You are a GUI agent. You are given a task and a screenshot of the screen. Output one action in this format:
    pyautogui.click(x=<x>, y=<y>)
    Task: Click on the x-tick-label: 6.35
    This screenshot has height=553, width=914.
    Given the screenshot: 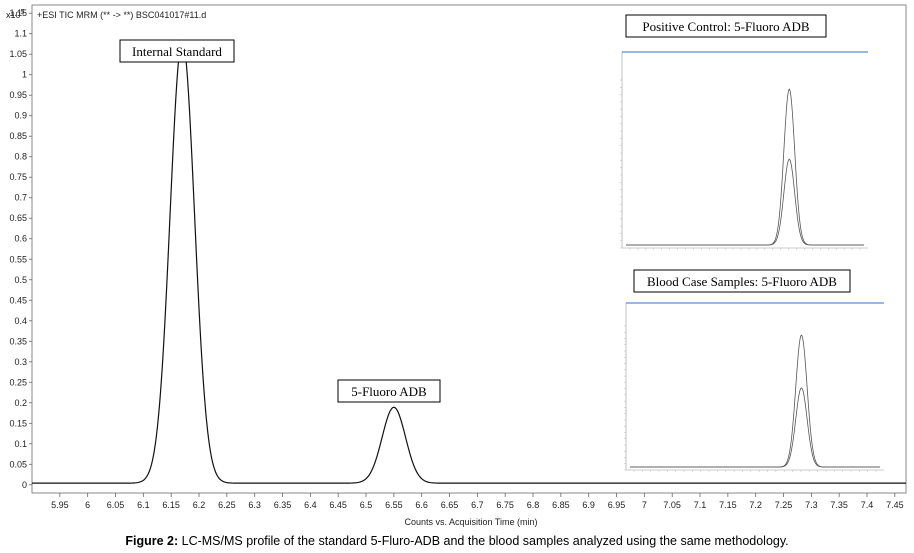 What is the action you would take?
    pyautogui.click(x=283, y=505)
    